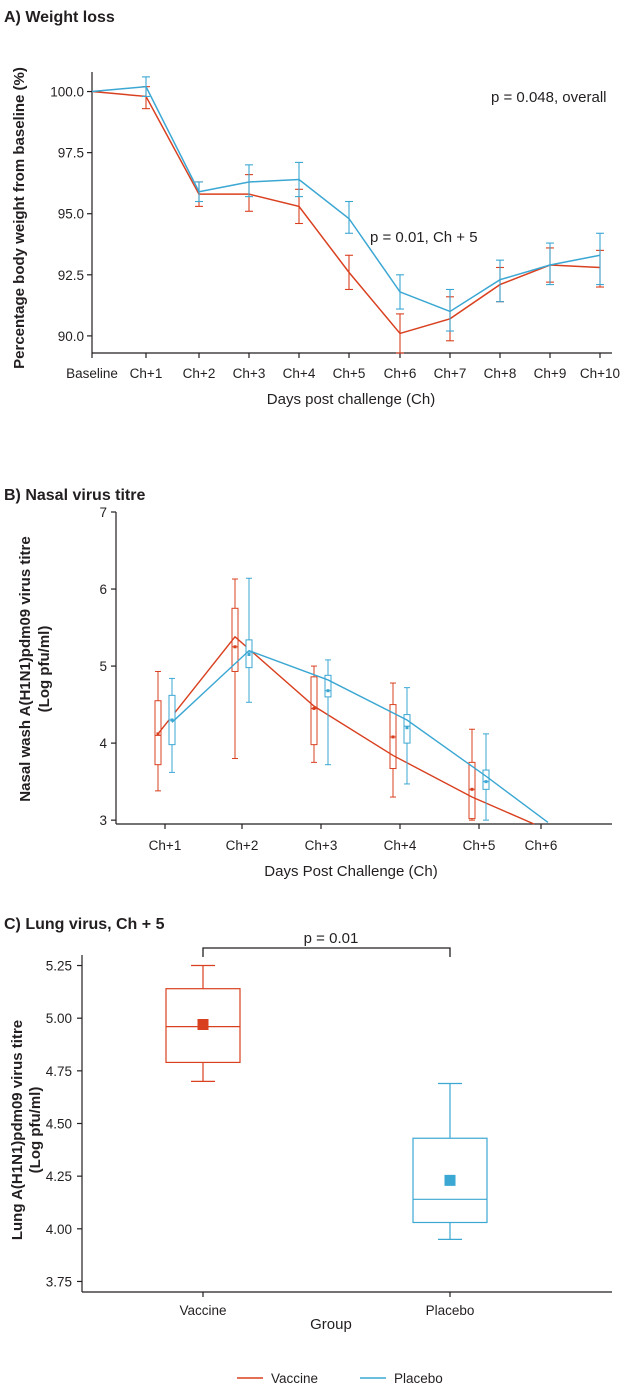 This screenshot has width=629, height=1392. Describe the element at coordinates (351, 399) in the screenshot. I see `panel-a-x-title: Days post challenge (Ch)` at that location.